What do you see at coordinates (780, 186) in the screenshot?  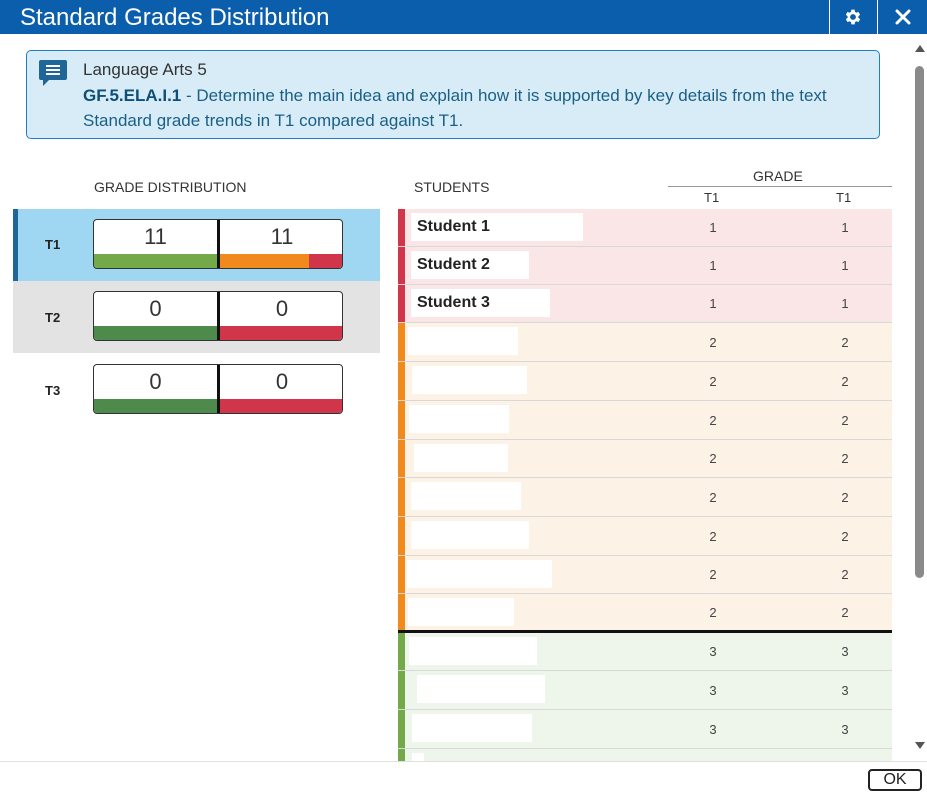 I see `grade-header-divider` at bounding box center [780, 186].